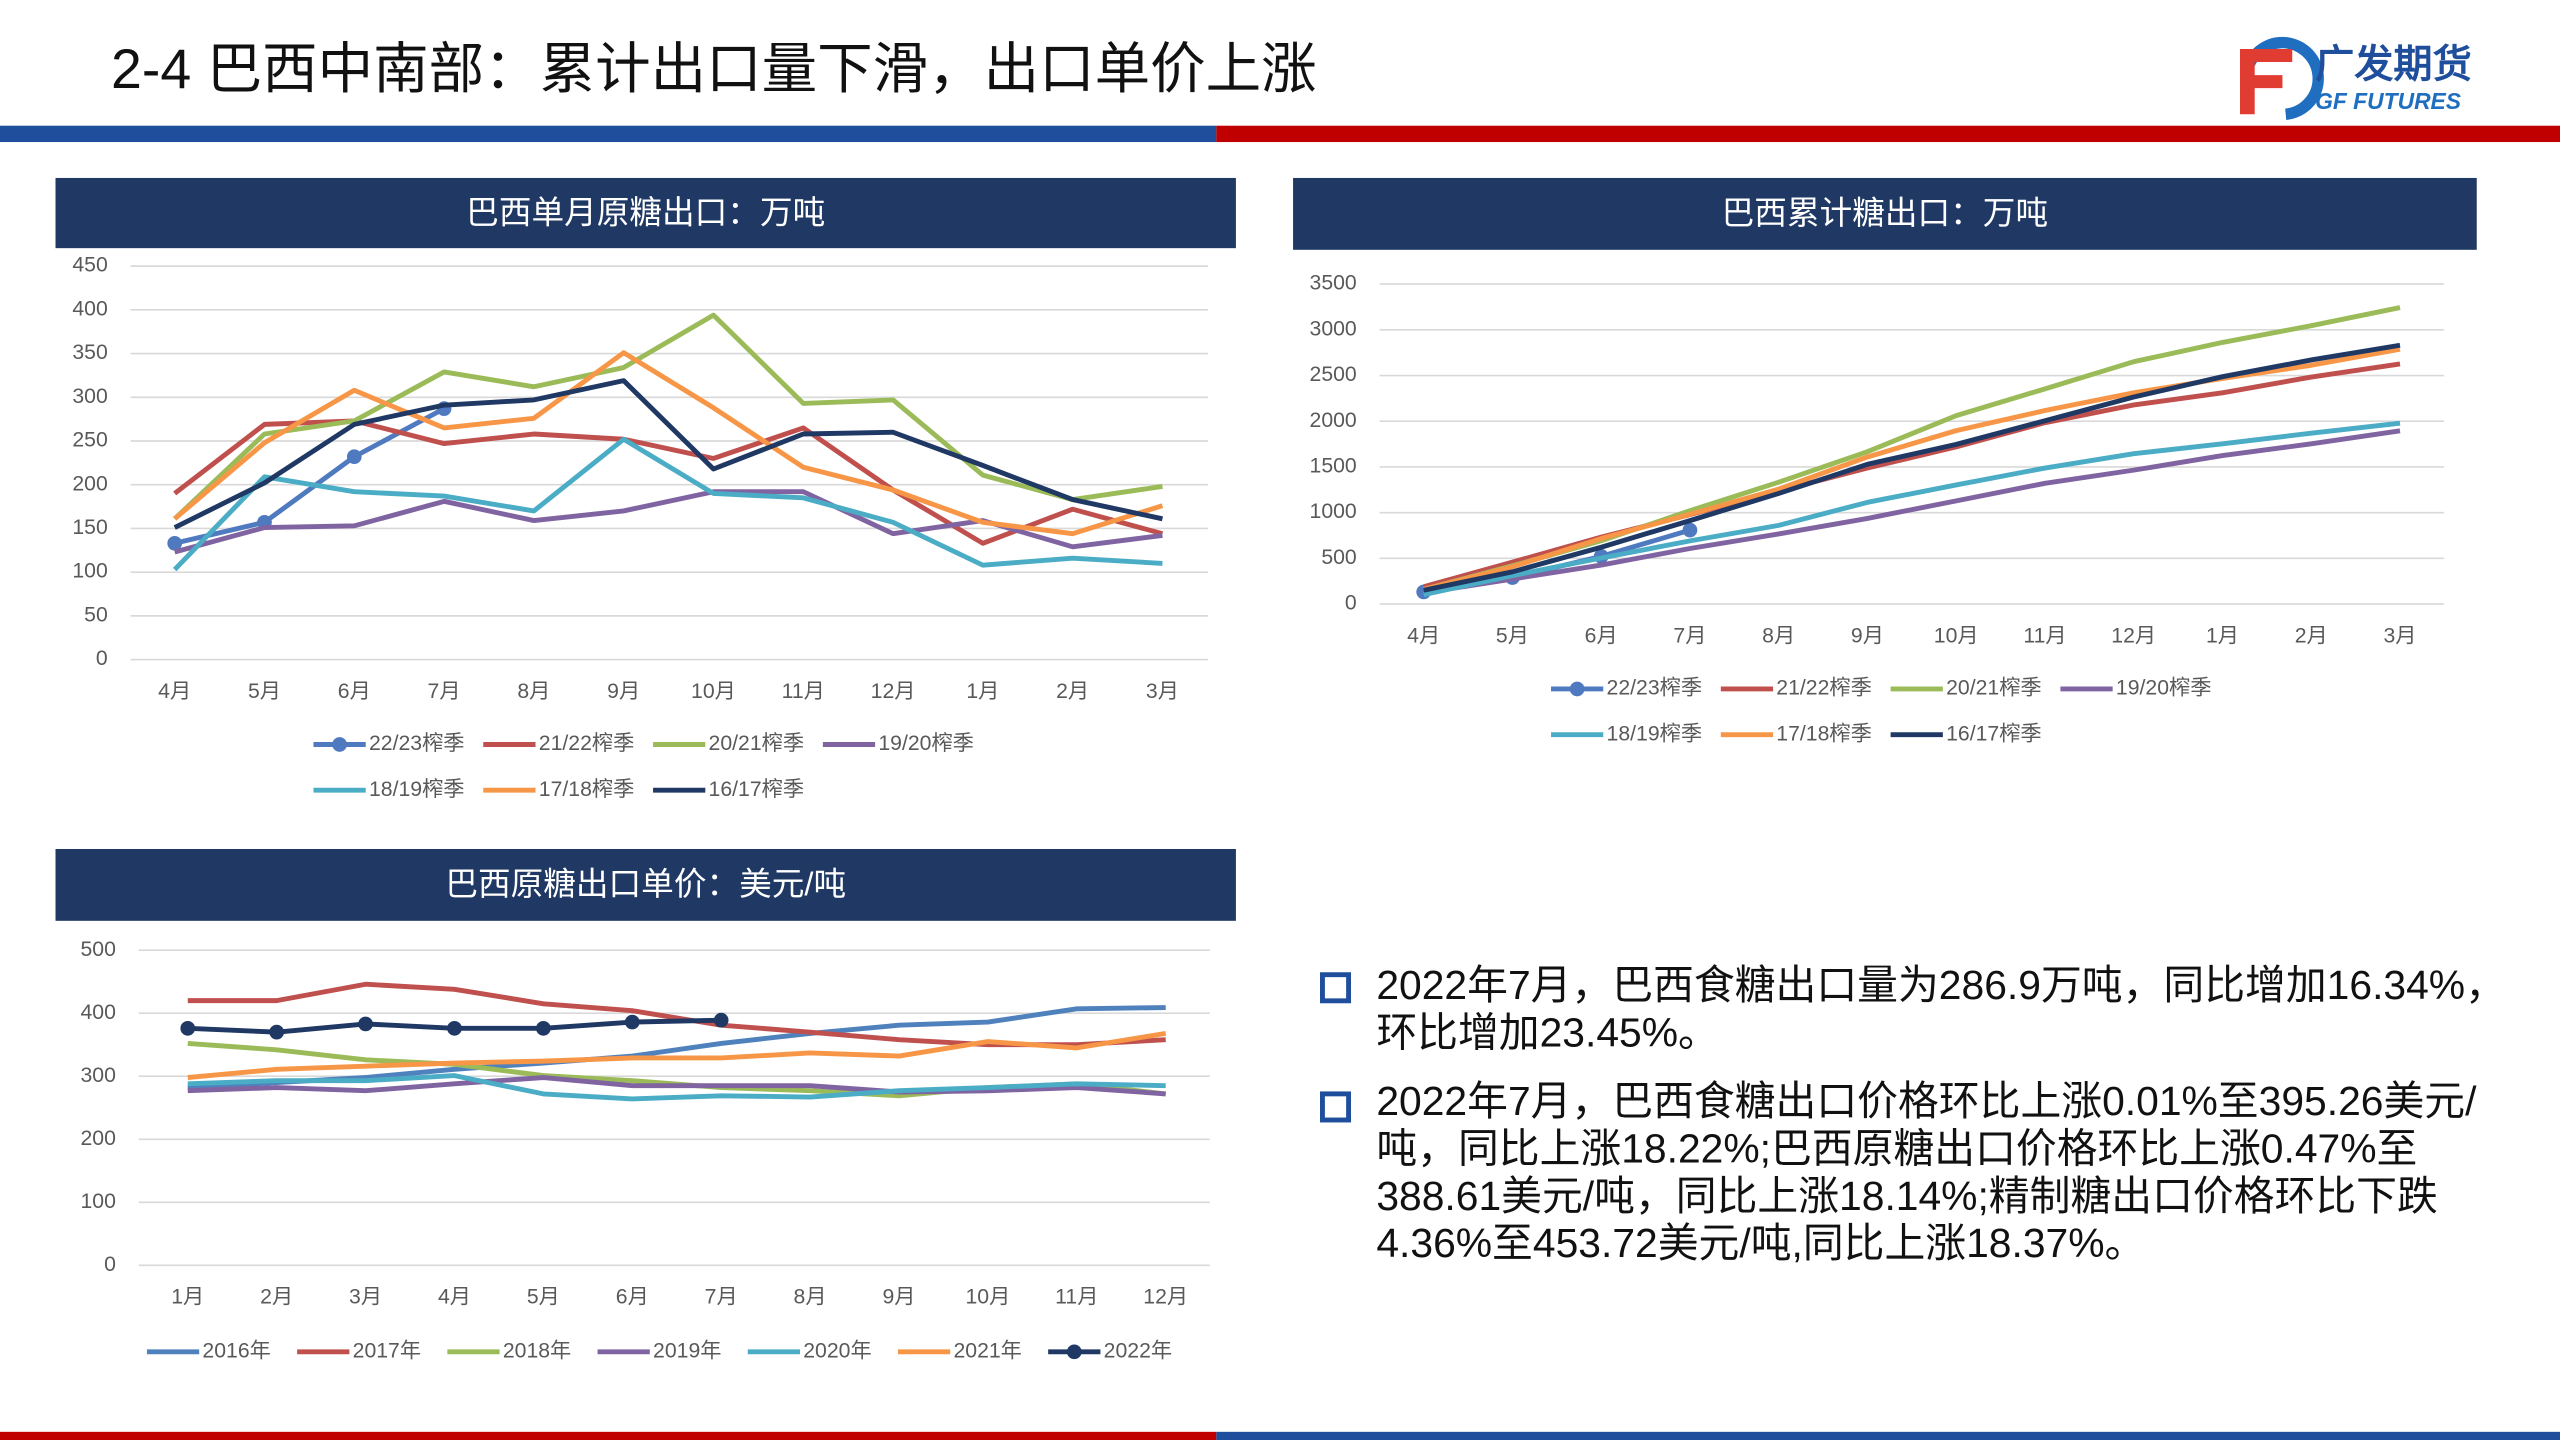 The image size is (2560, 1440). I want to click on y-tick-label: 1000, so click(1333, 511).